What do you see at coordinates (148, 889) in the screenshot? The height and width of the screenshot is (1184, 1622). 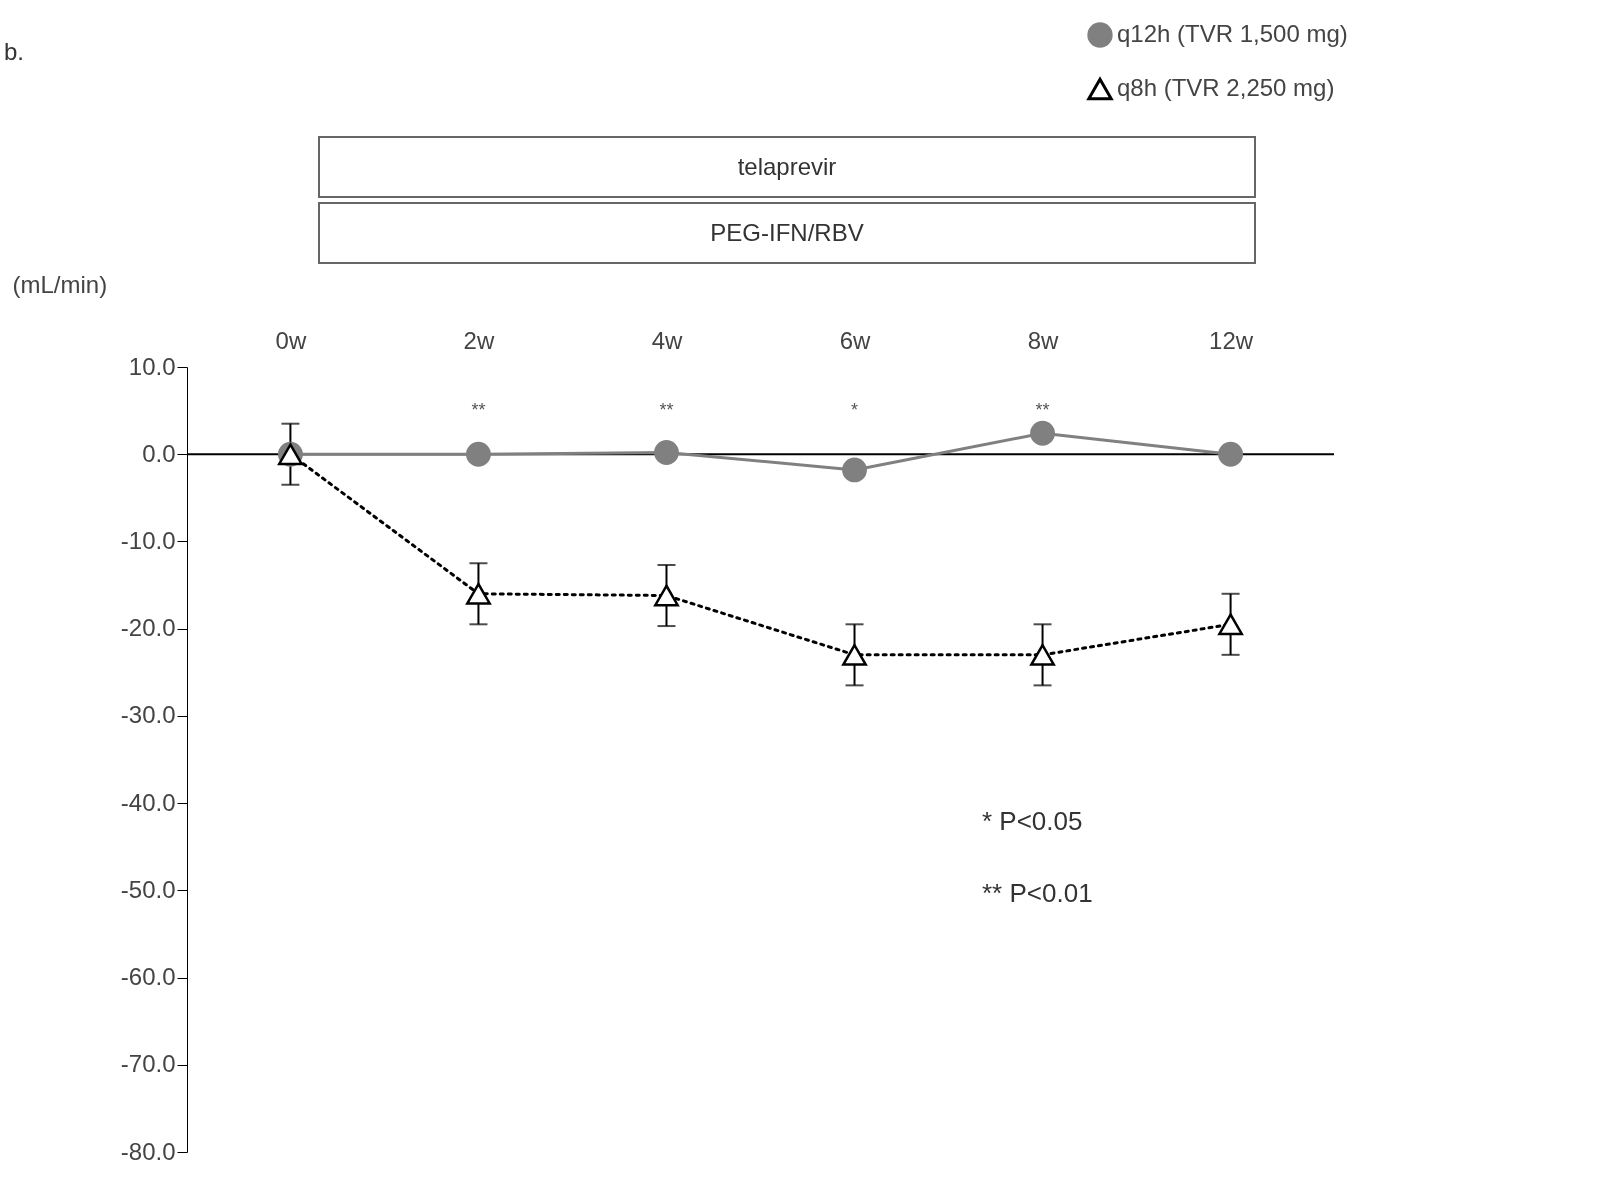 I see `y-tick-label: -50.0` at bounding box center [148, 889].